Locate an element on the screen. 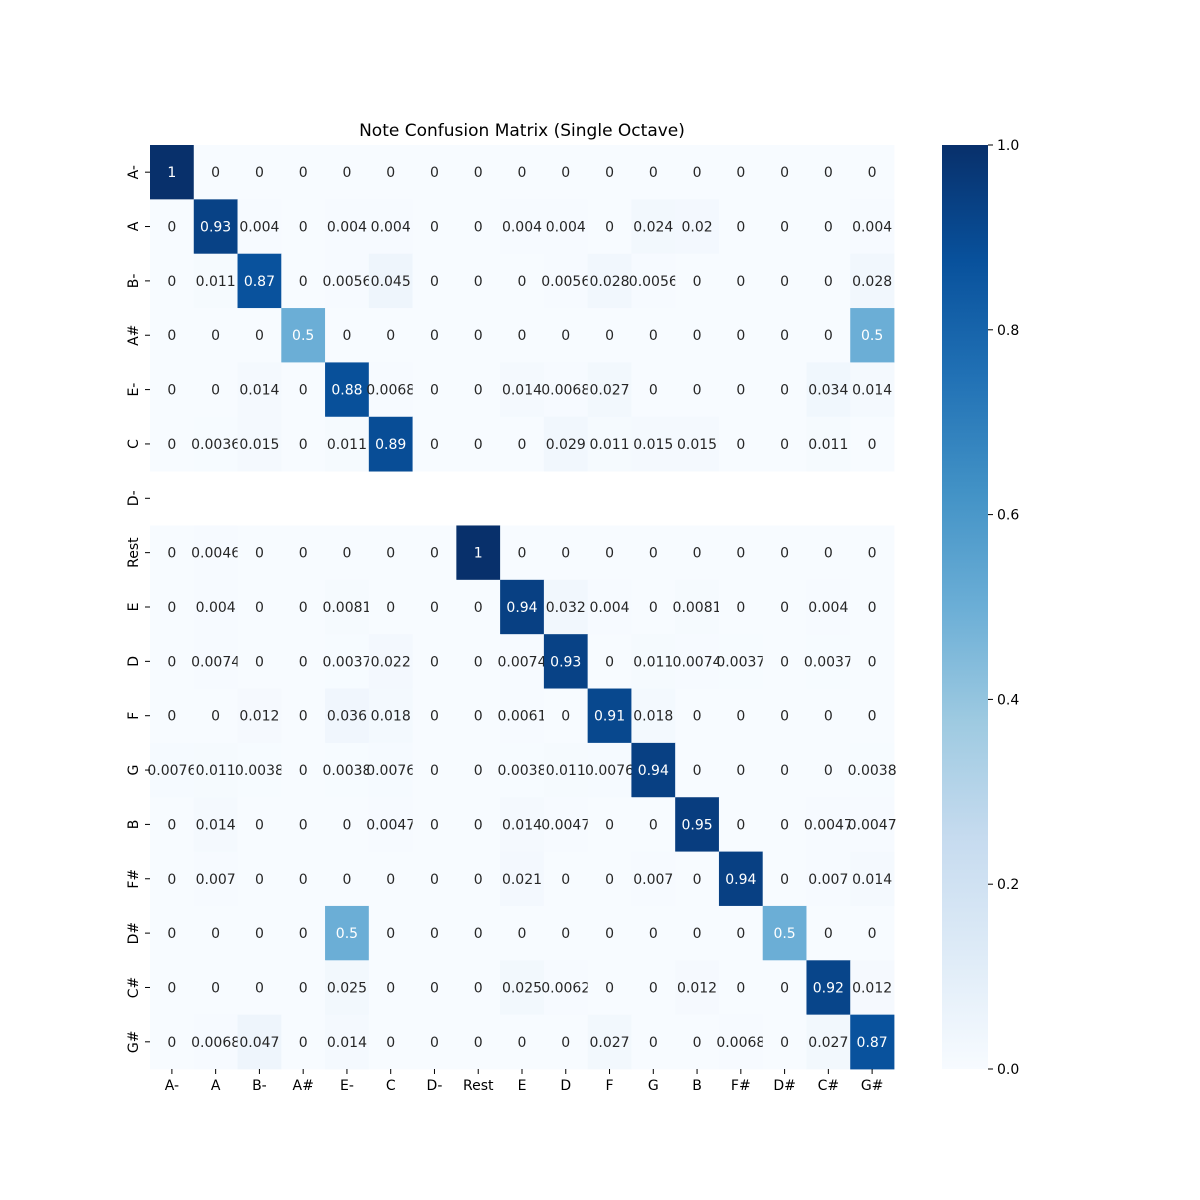 This screenshot has height=1200, width=1200. y-tick-label: C# is located at coordinates (134, 988).